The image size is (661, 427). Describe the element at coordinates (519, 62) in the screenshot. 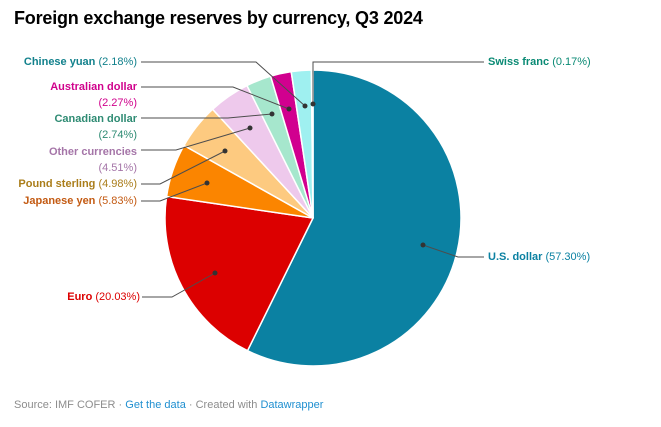

I see `pie-label-name: Swiss franc` at that location.